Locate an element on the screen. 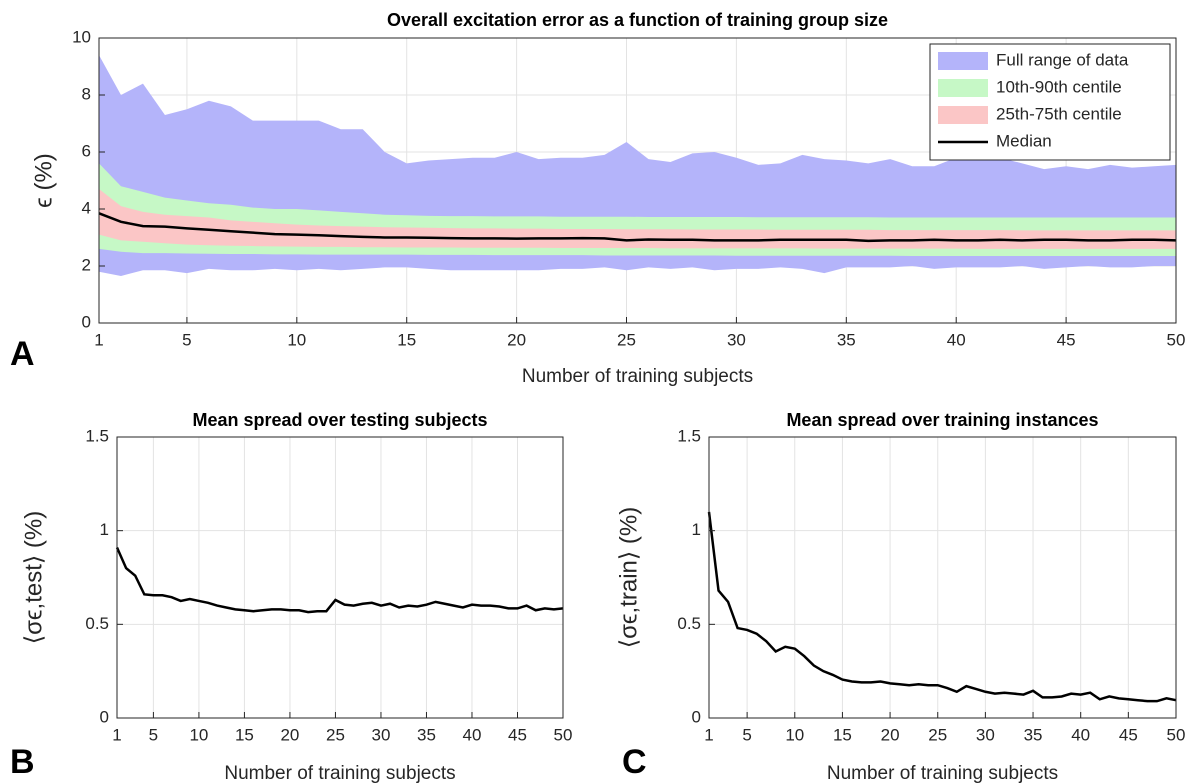 This screenshot has width=1190, height=783. y-axis-label: ⟨σϵ,train⟩ (%) is located at coordinates (628, 578).